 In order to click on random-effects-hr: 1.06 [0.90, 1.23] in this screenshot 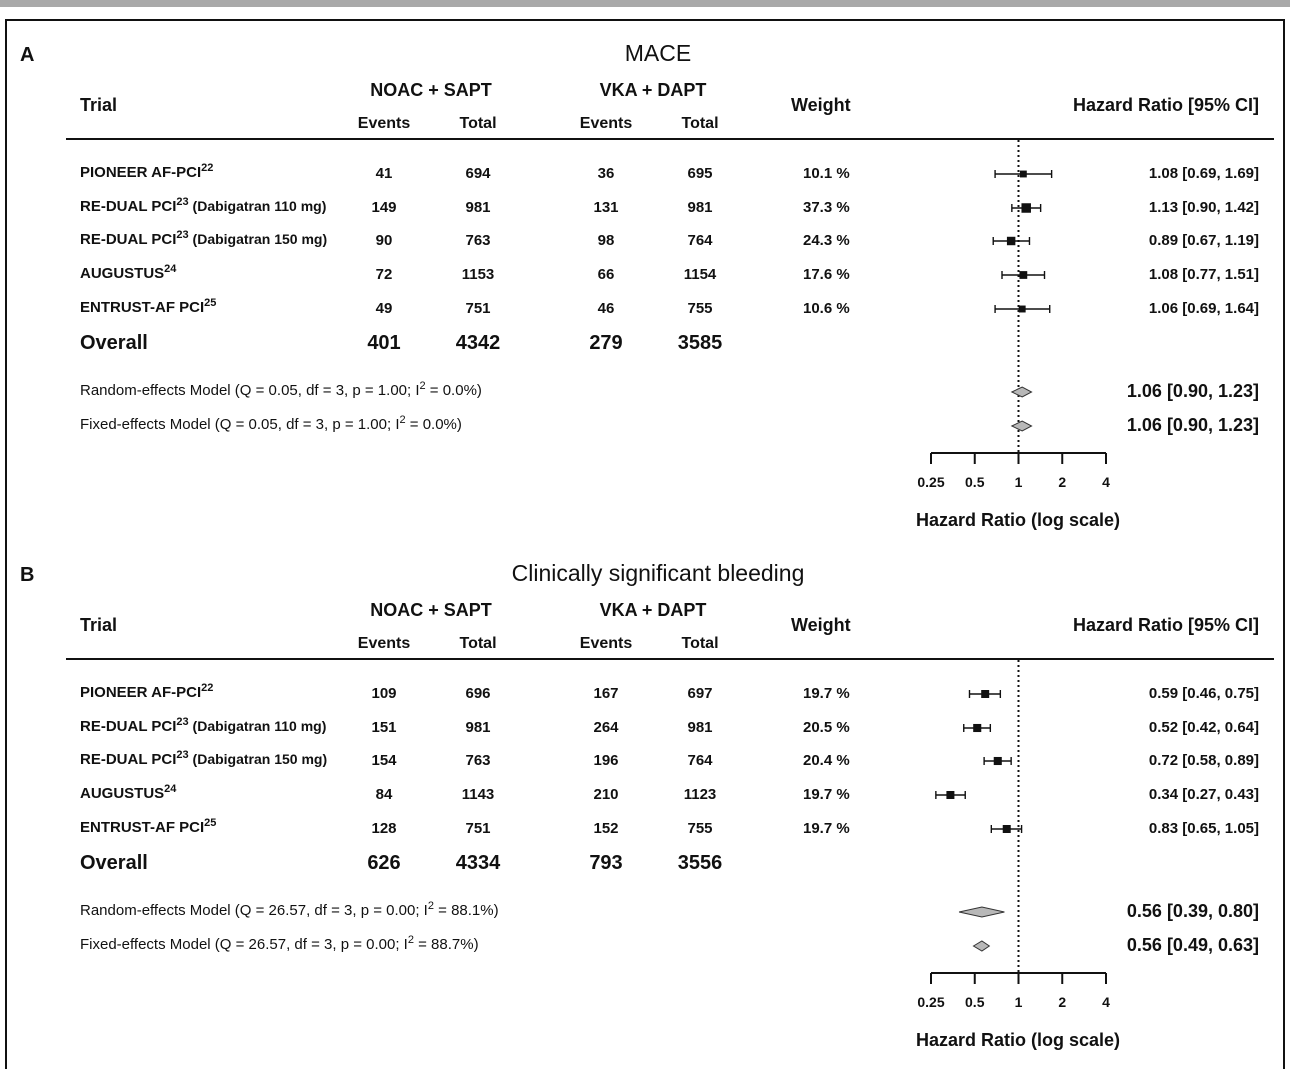, I will do `click(1192, 391)`.